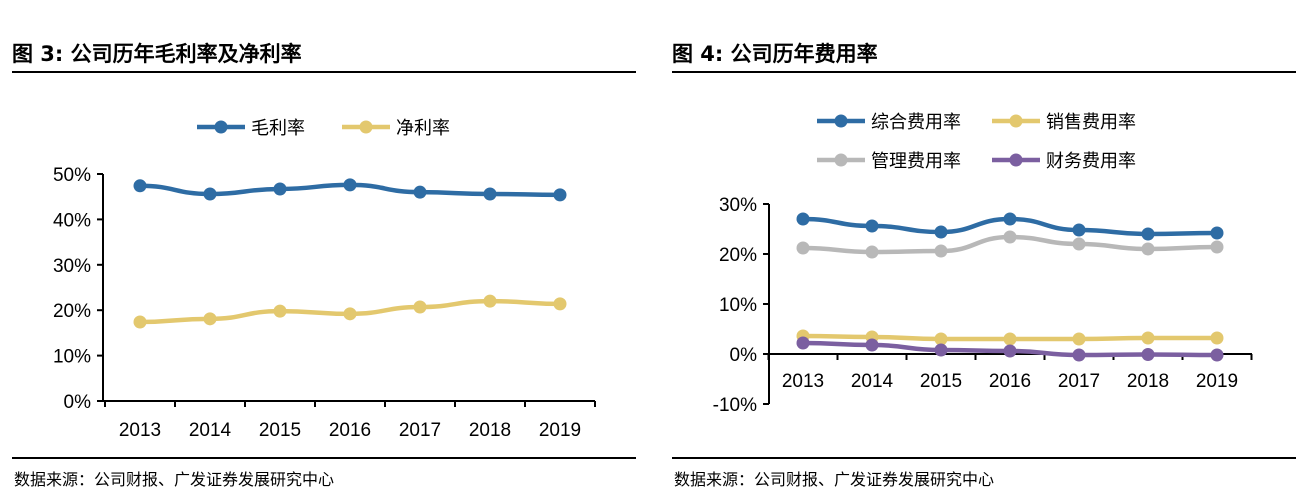  What do you see at coordinates (775, 54) in the screenshot?
I see `chart-title: 图 4: 公司历年费用率` at bounding box center [775, 54].